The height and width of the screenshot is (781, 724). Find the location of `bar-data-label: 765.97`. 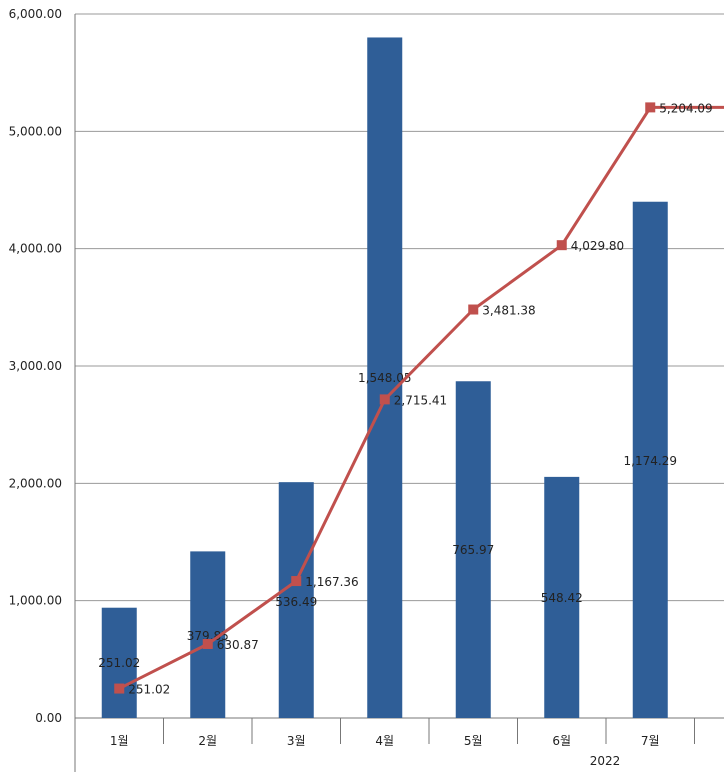

bar-data-label: 765.97 is located at coordinates (473, 550).